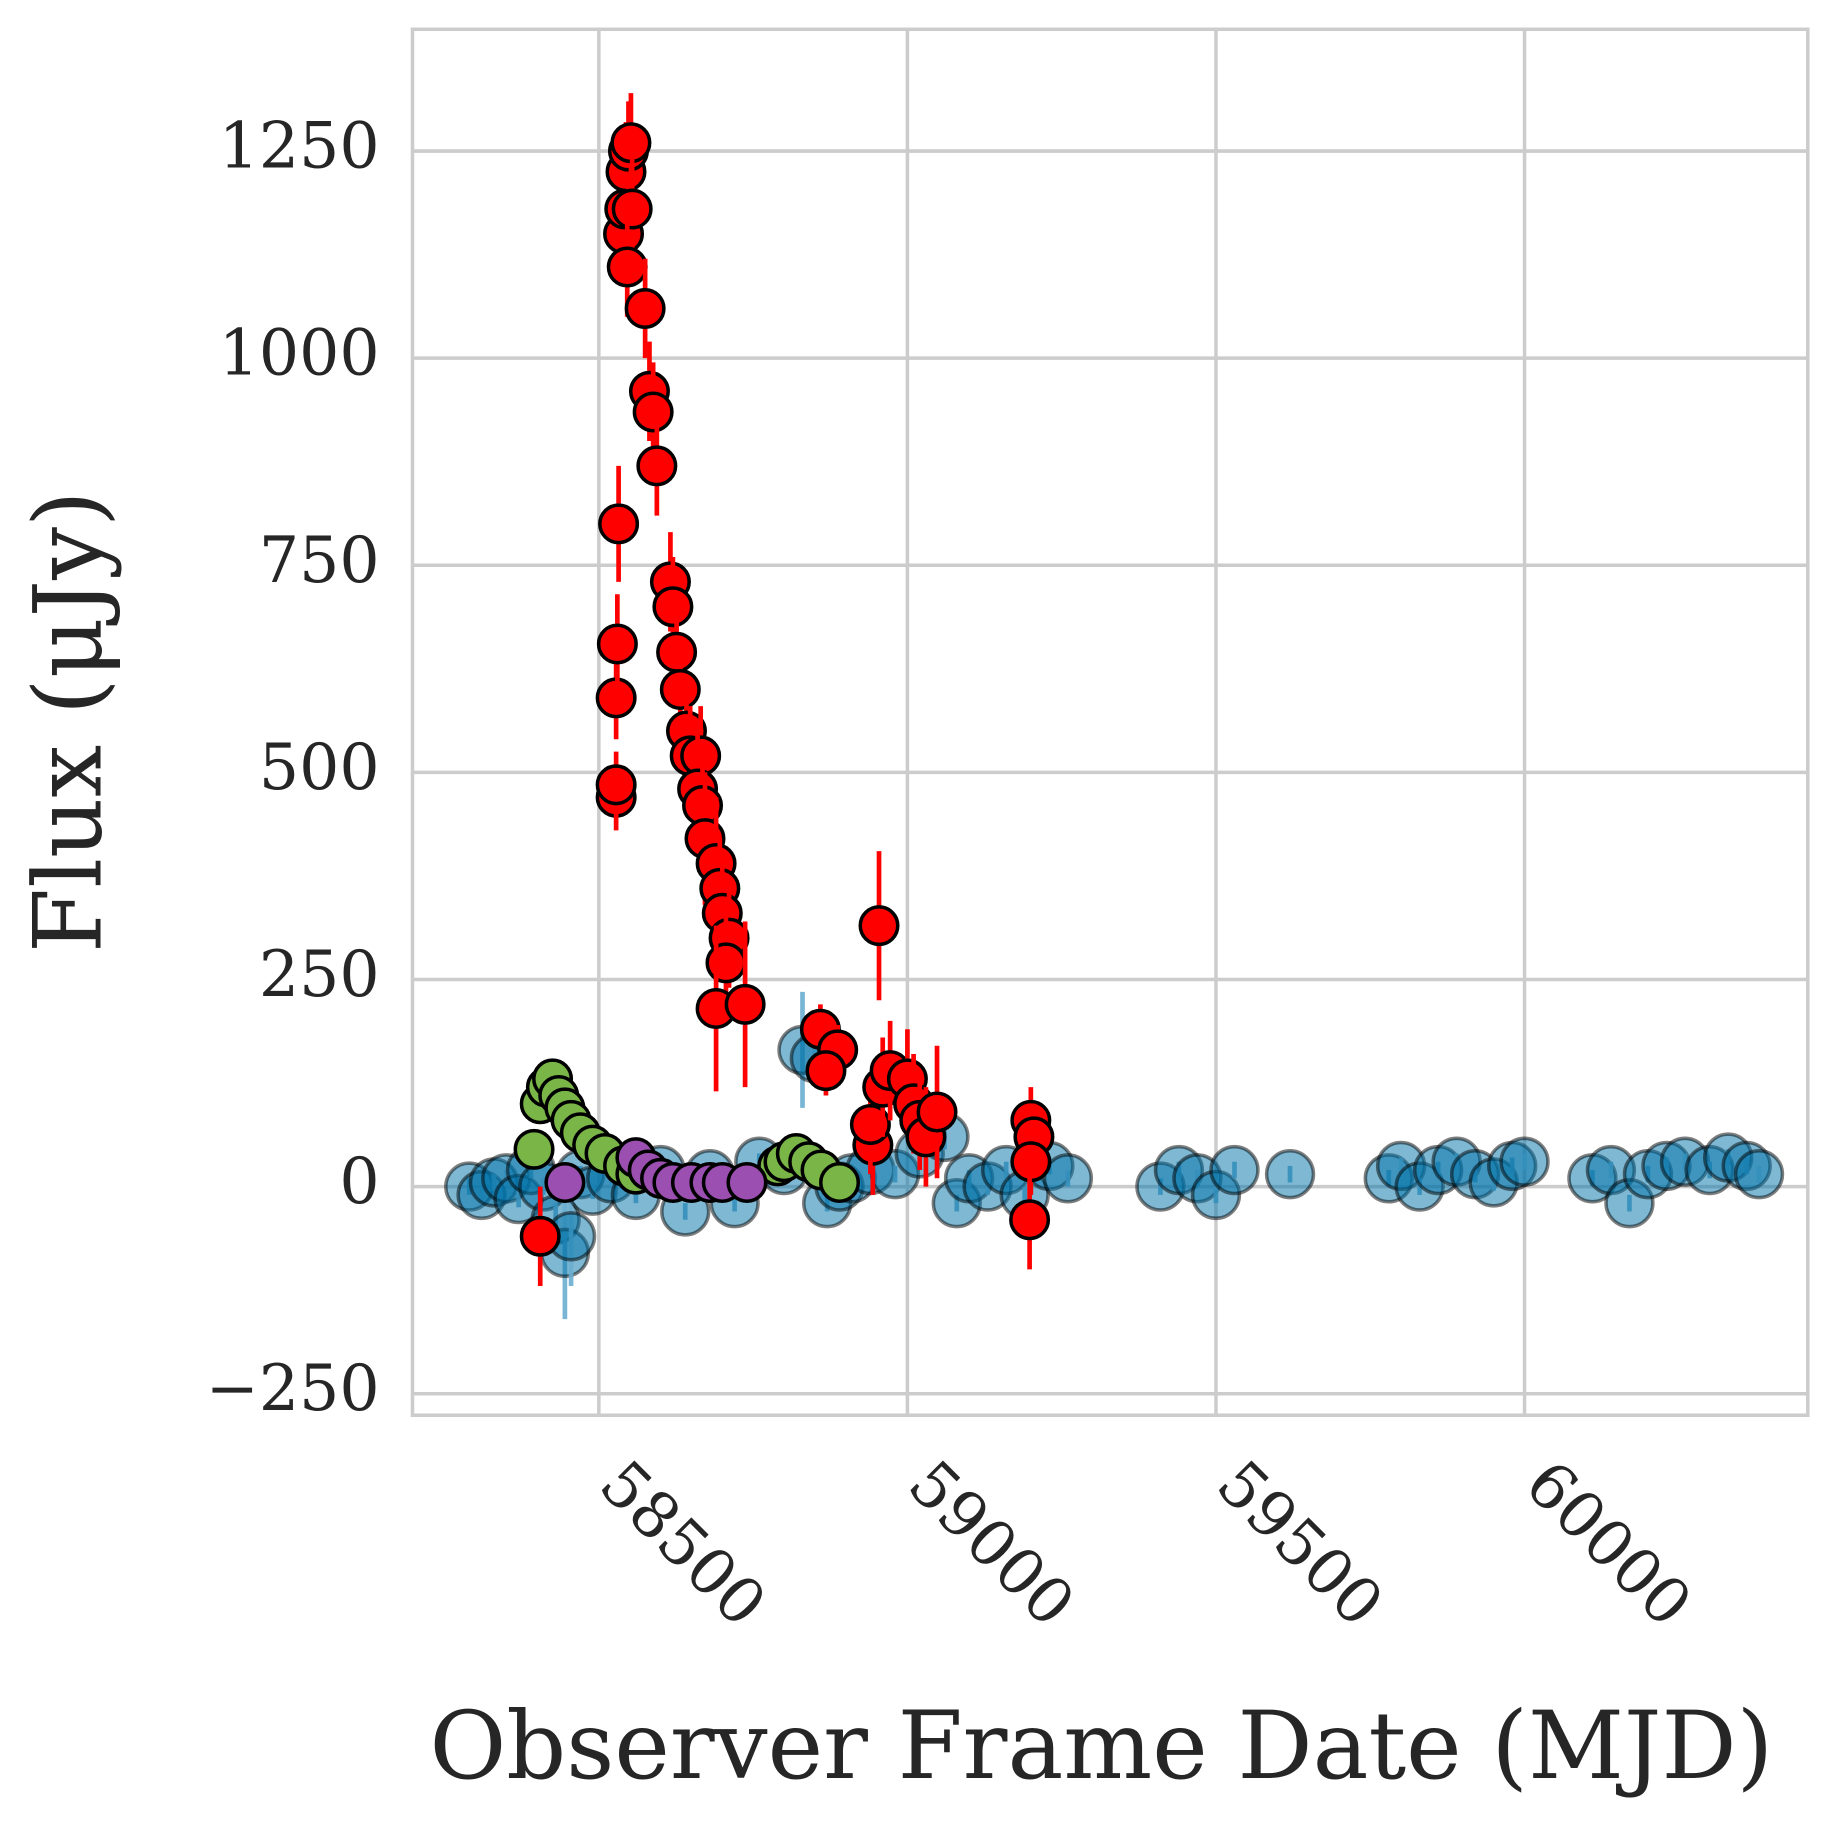 The width and height of the screenshot is (1836, 1837). I want to click on x-tick-label: 59000, so click(992, 1543).